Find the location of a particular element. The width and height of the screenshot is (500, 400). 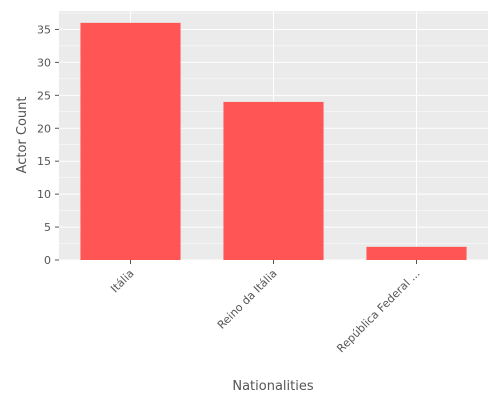

y-tick-label: 20 is located at coordinates (44, 128).